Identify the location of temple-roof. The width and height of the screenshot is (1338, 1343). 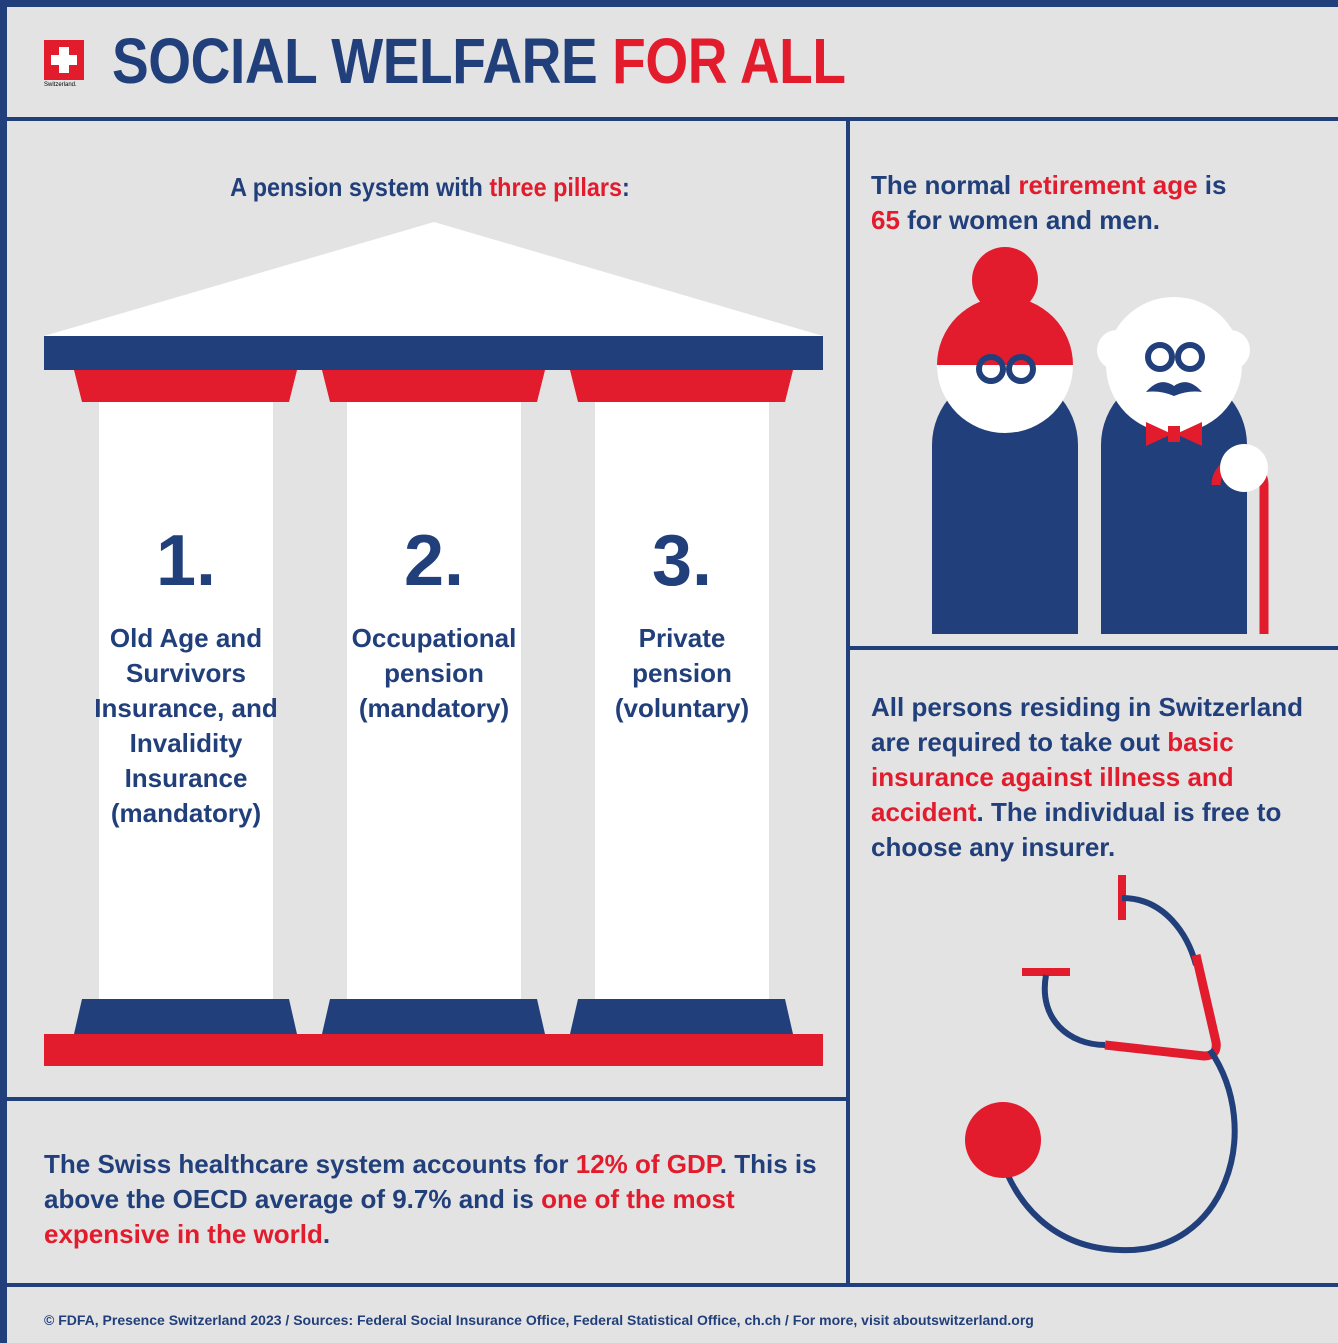
(433, 279).